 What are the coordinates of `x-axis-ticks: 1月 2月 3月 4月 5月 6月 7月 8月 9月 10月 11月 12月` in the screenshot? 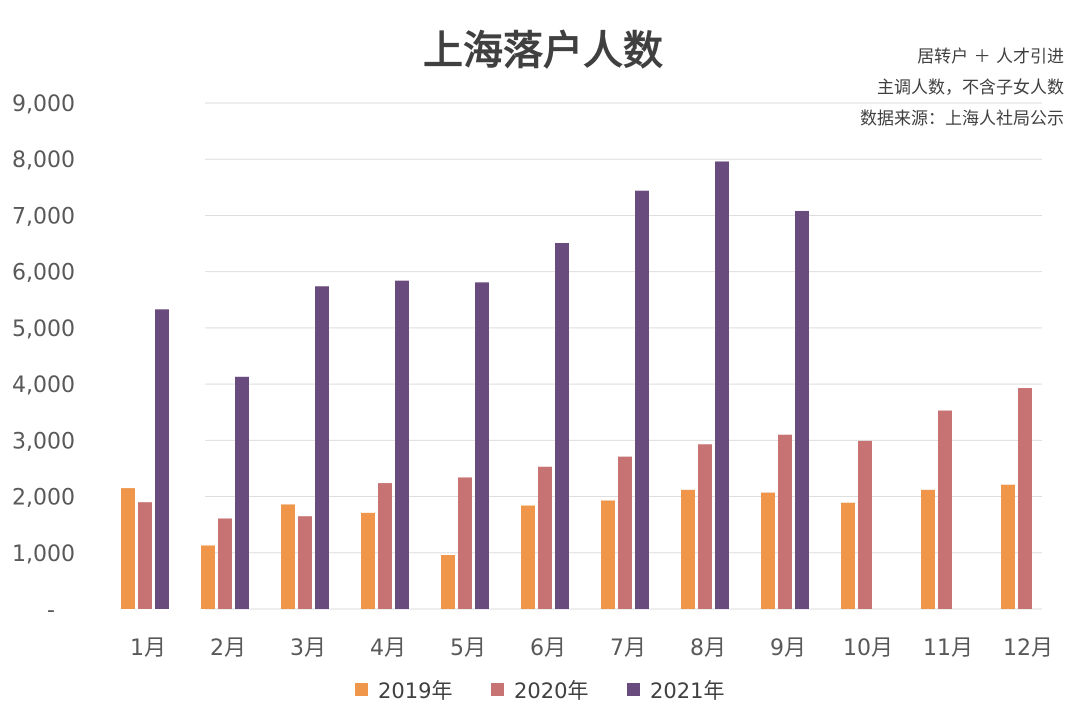 It's located at (591, 648).